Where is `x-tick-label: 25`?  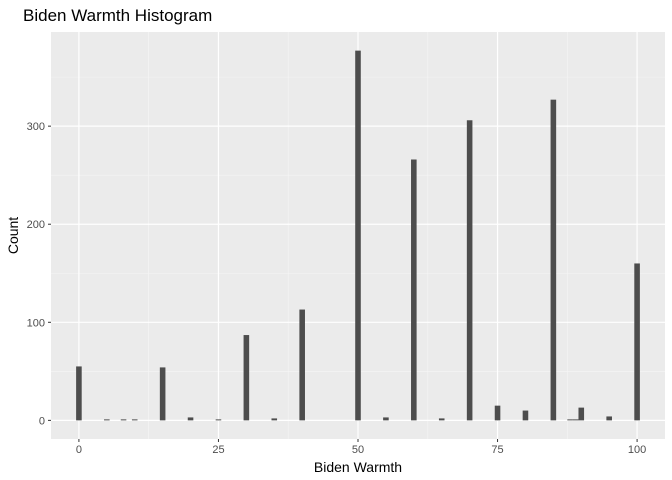 x-tick-label: 25 is located at coordinates (218, 450).